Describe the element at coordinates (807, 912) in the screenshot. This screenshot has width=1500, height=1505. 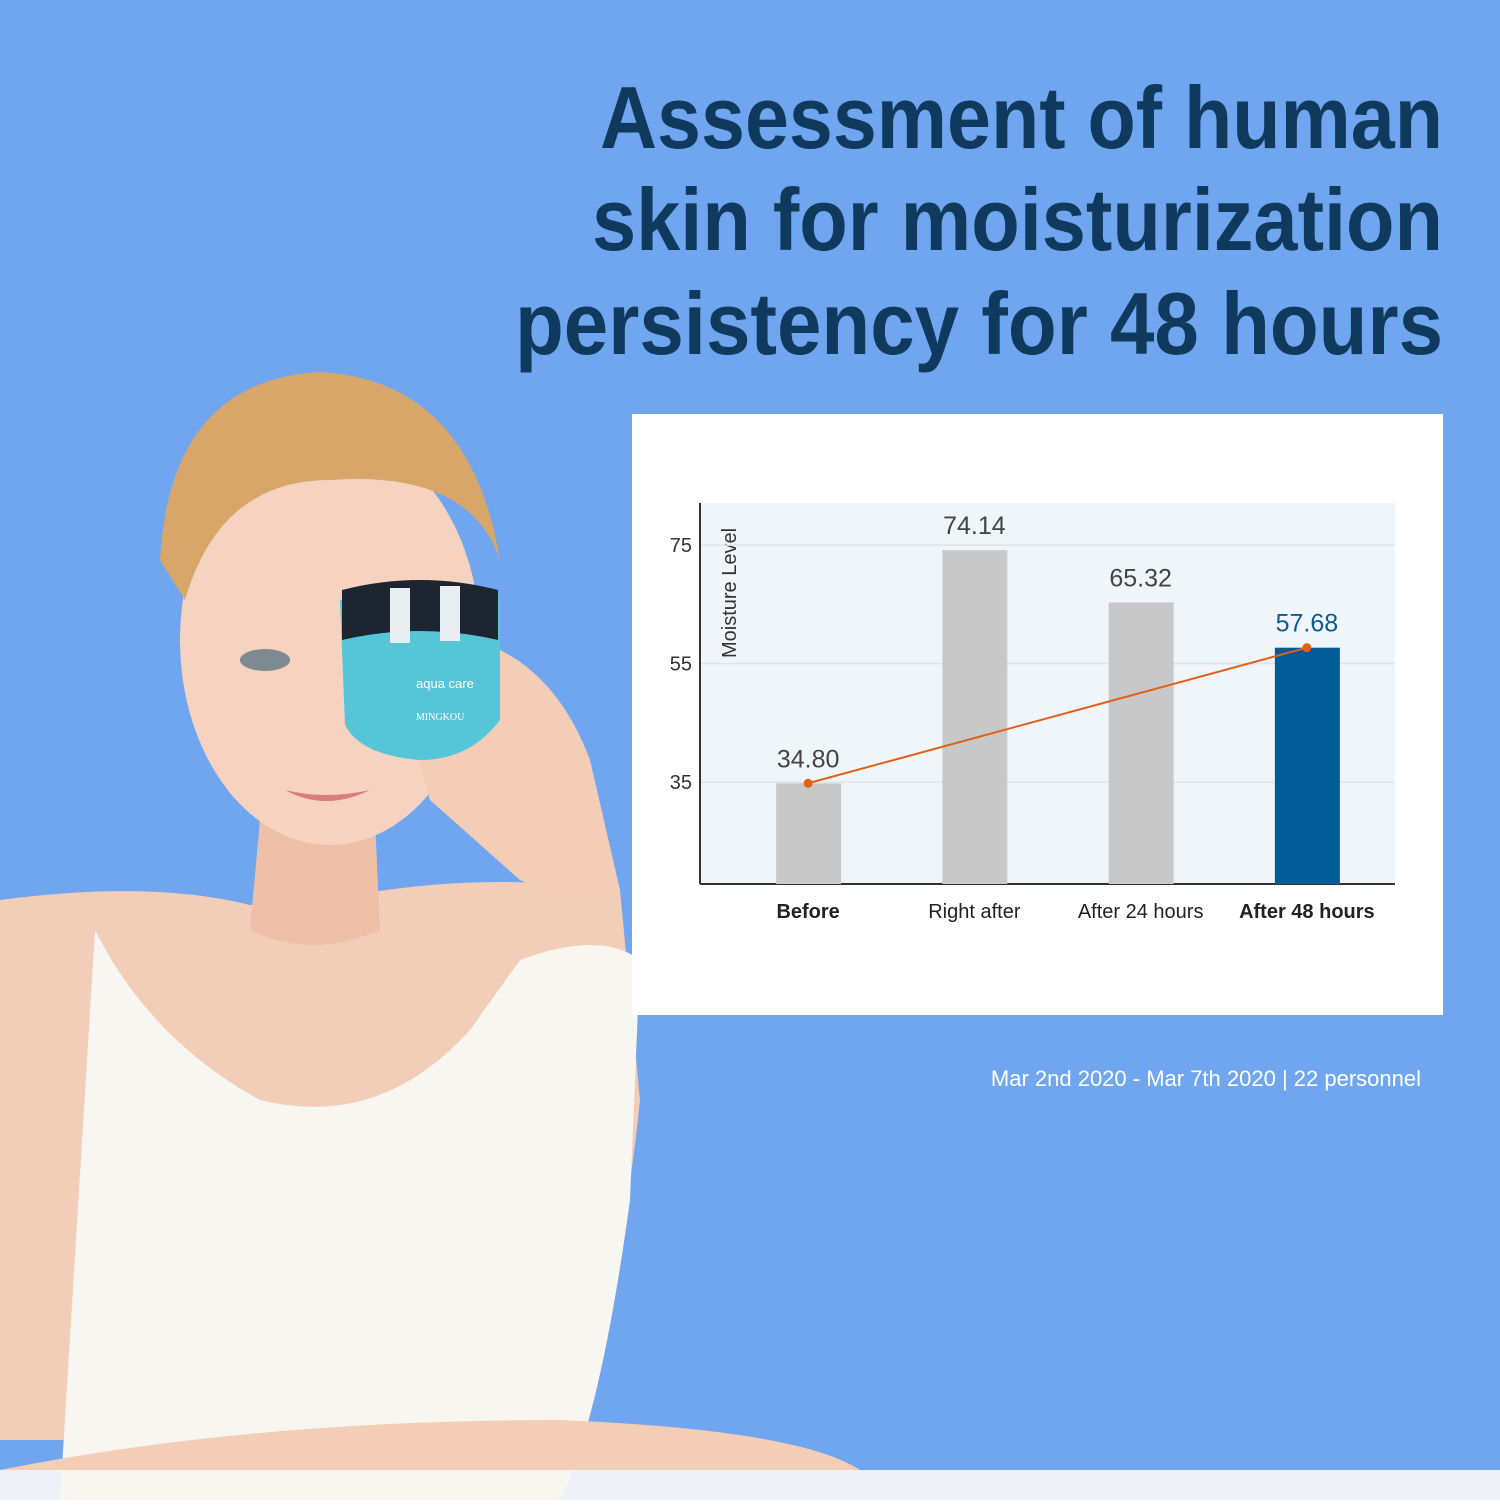
I see `x-tick-label: Before` at that location.